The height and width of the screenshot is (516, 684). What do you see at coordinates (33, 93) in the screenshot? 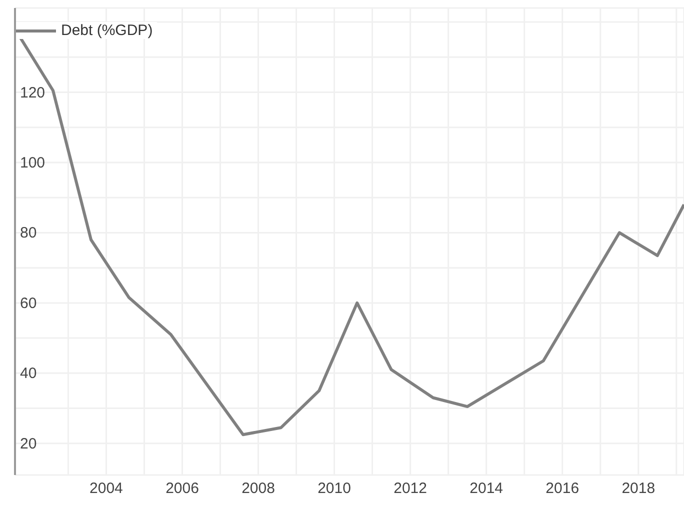
I see `y-tick-label: 120` at bounding box center [33, 93].